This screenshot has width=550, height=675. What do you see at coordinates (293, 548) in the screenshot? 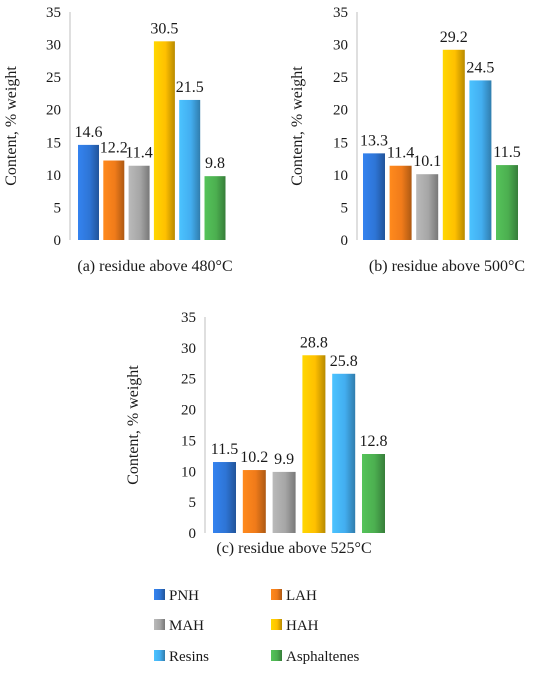
I see `chart-caption: (c) residue above 525°C` at bounding box center [293, 548].